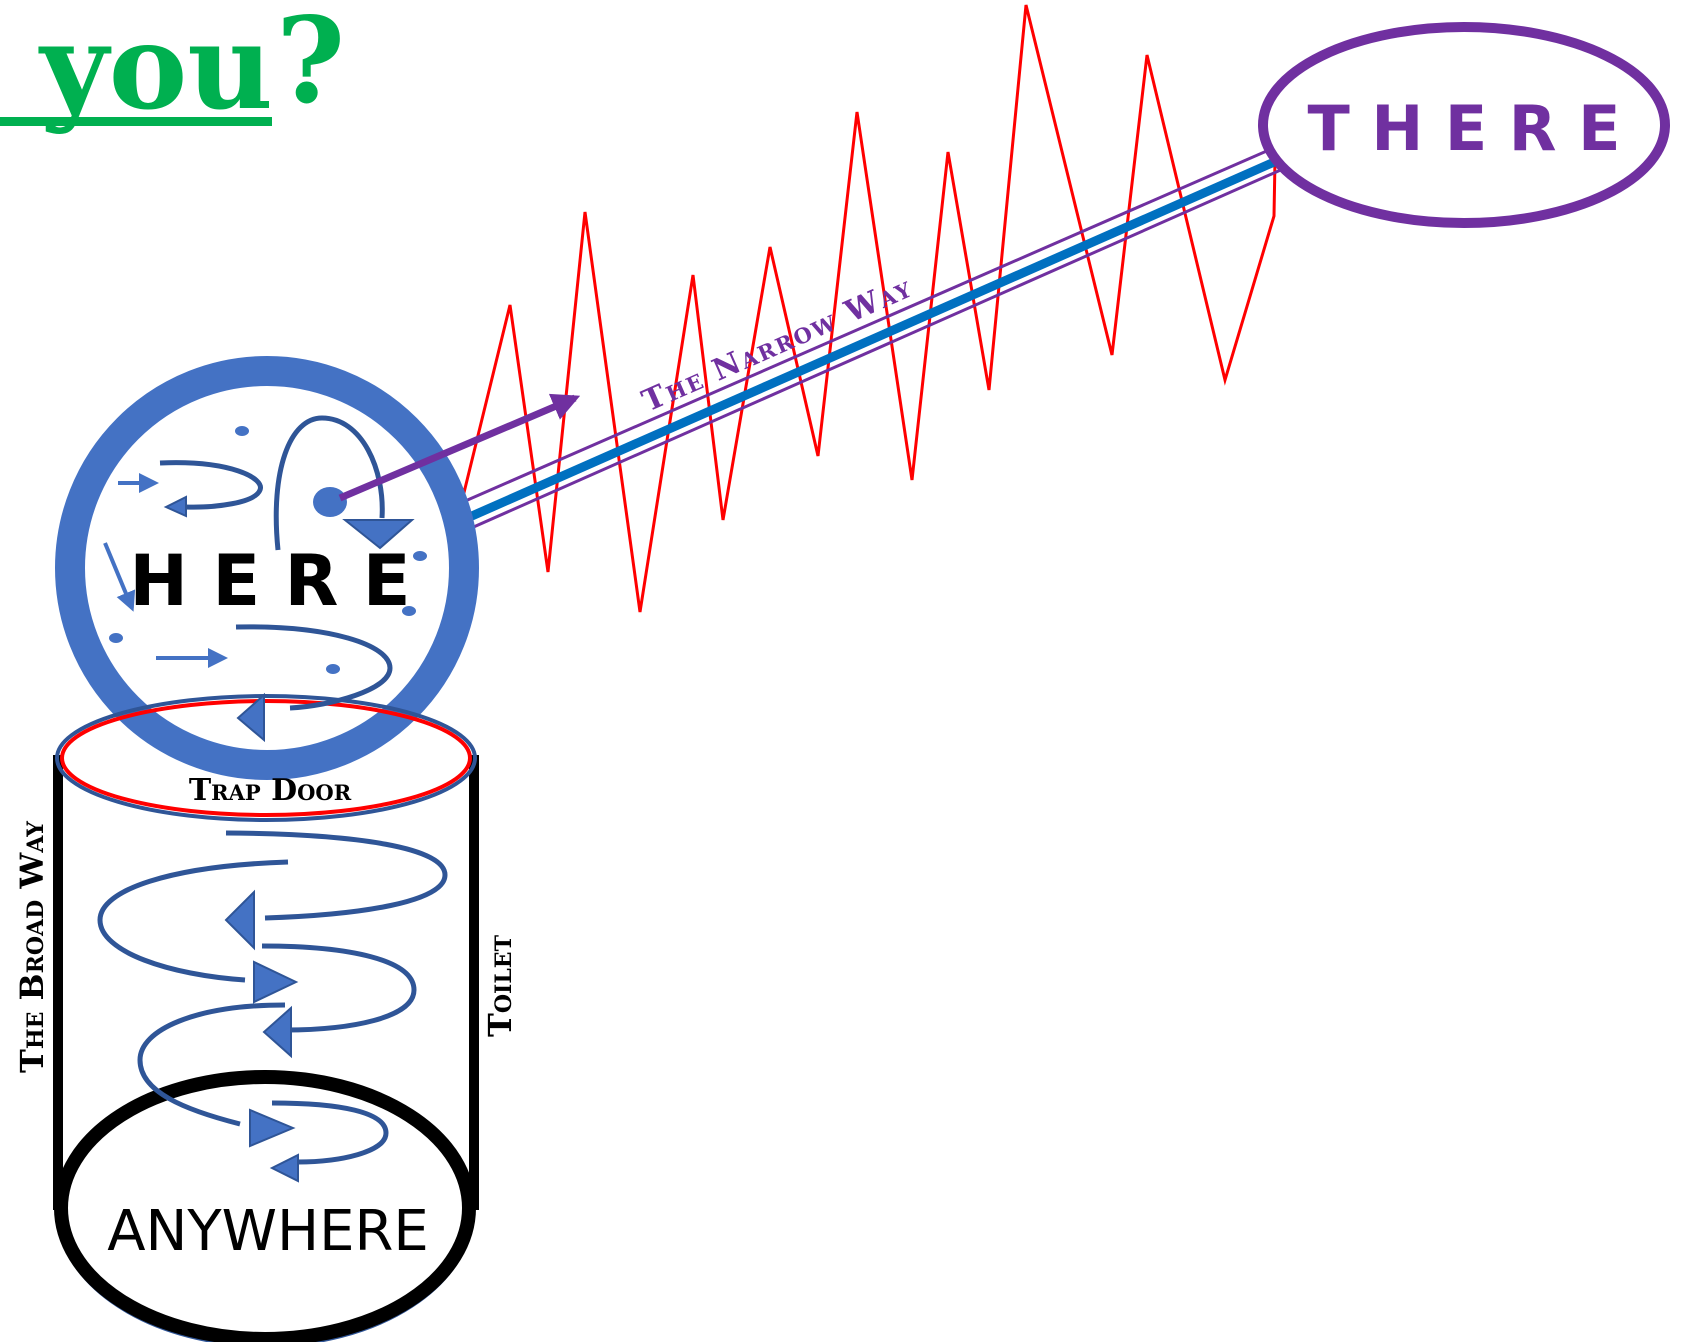  What do you see at coordinates (1464, 128) in the screenshot?
I see `there-label: T H E R E` at bounding box center [1464, 128].